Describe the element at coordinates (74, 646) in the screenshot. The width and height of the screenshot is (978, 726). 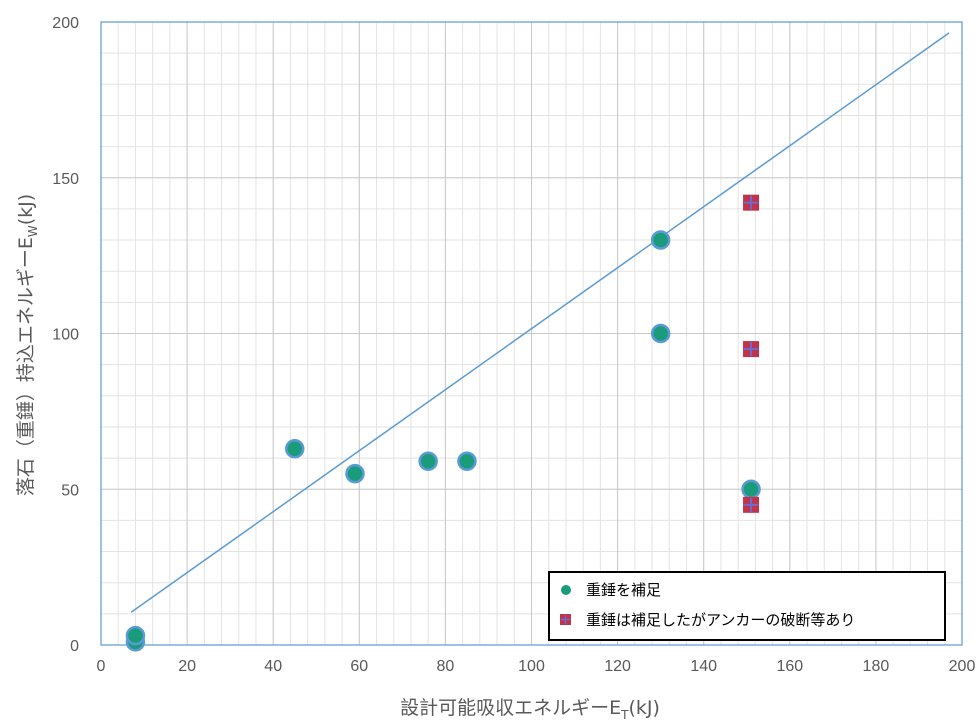
I see `y-tick-label: 0` at that location.